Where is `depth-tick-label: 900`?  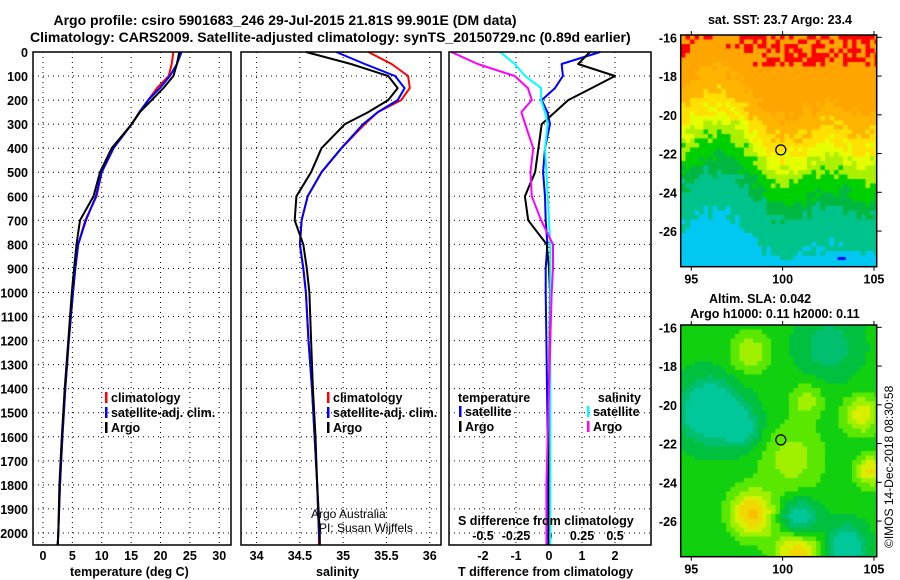 depth-tick-label: 900 is located at coordinates (17, 269).